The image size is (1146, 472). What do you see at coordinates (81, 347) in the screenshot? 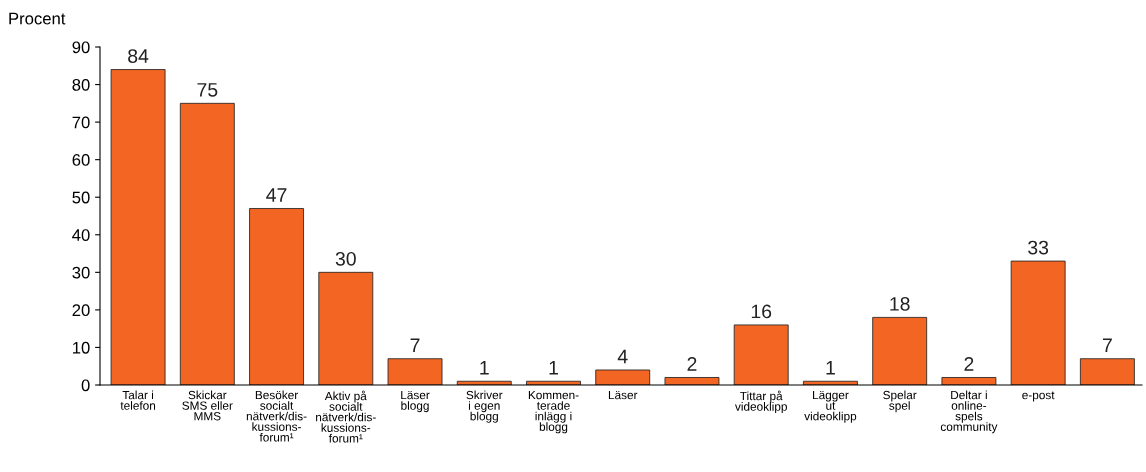
I see `y-tick-label: 10` at bounding box center [81, 347].